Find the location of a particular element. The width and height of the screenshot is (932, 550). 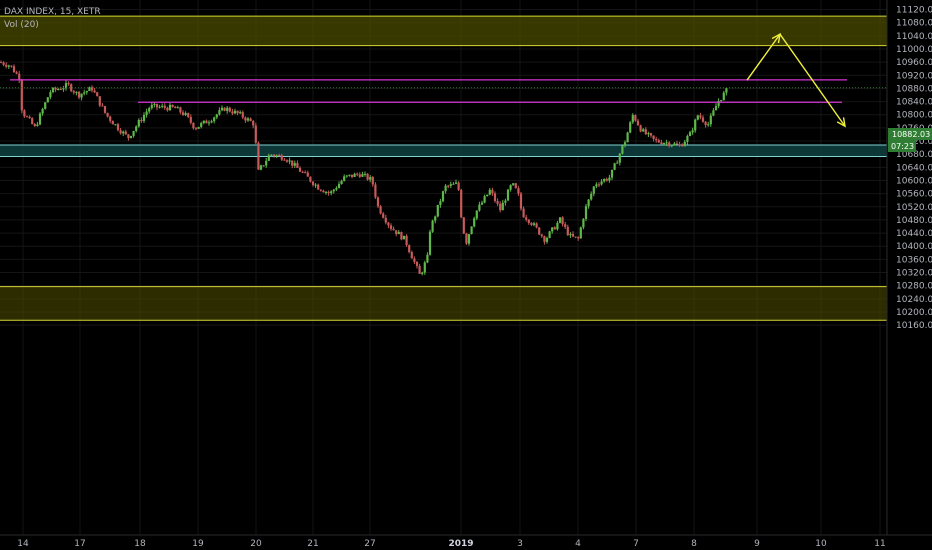

last-price-badge is located at coordinates (910, 134).